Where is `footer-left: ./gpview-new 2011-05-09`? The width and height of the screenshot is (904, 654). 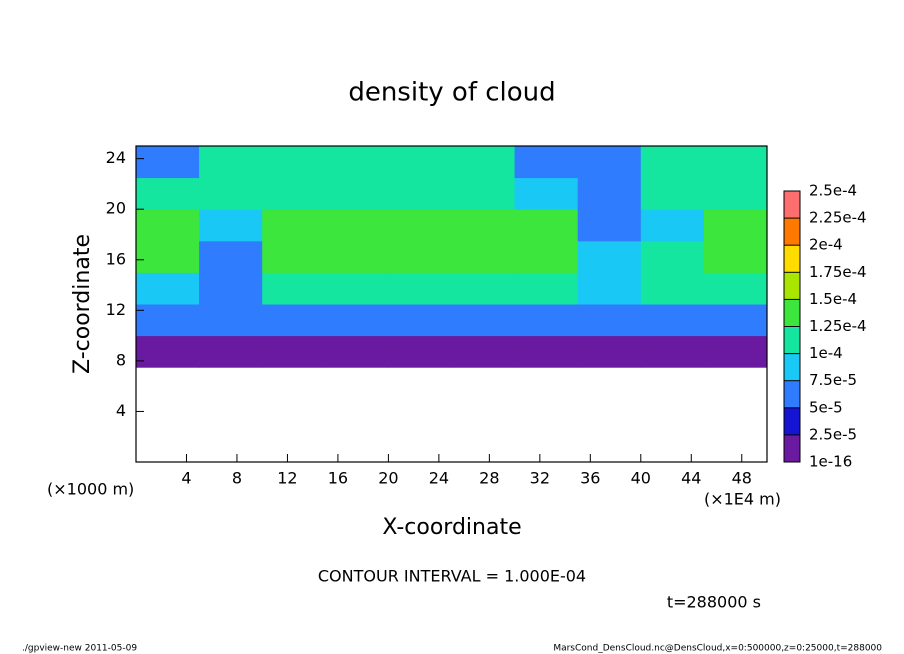
footer-left: ./gpview-new 2011-05-09 is located at coordinates (79, 649).